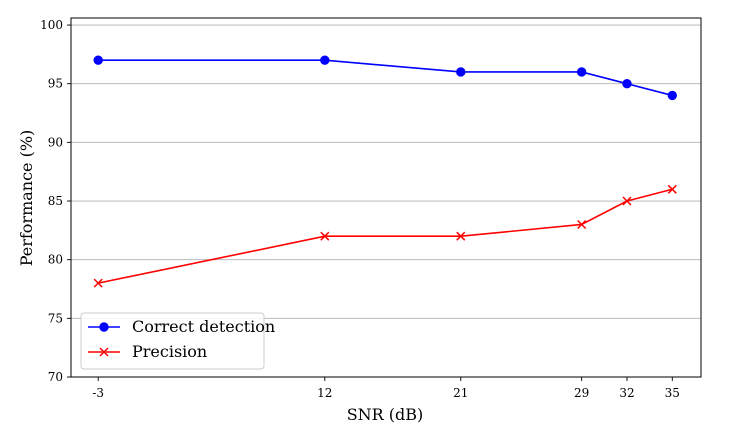 The image size is (734, 424). What do you see at coordinates (55, 201) in the screenshot?
I see `y-tick-label: 85` at bounding box center [55, 201].